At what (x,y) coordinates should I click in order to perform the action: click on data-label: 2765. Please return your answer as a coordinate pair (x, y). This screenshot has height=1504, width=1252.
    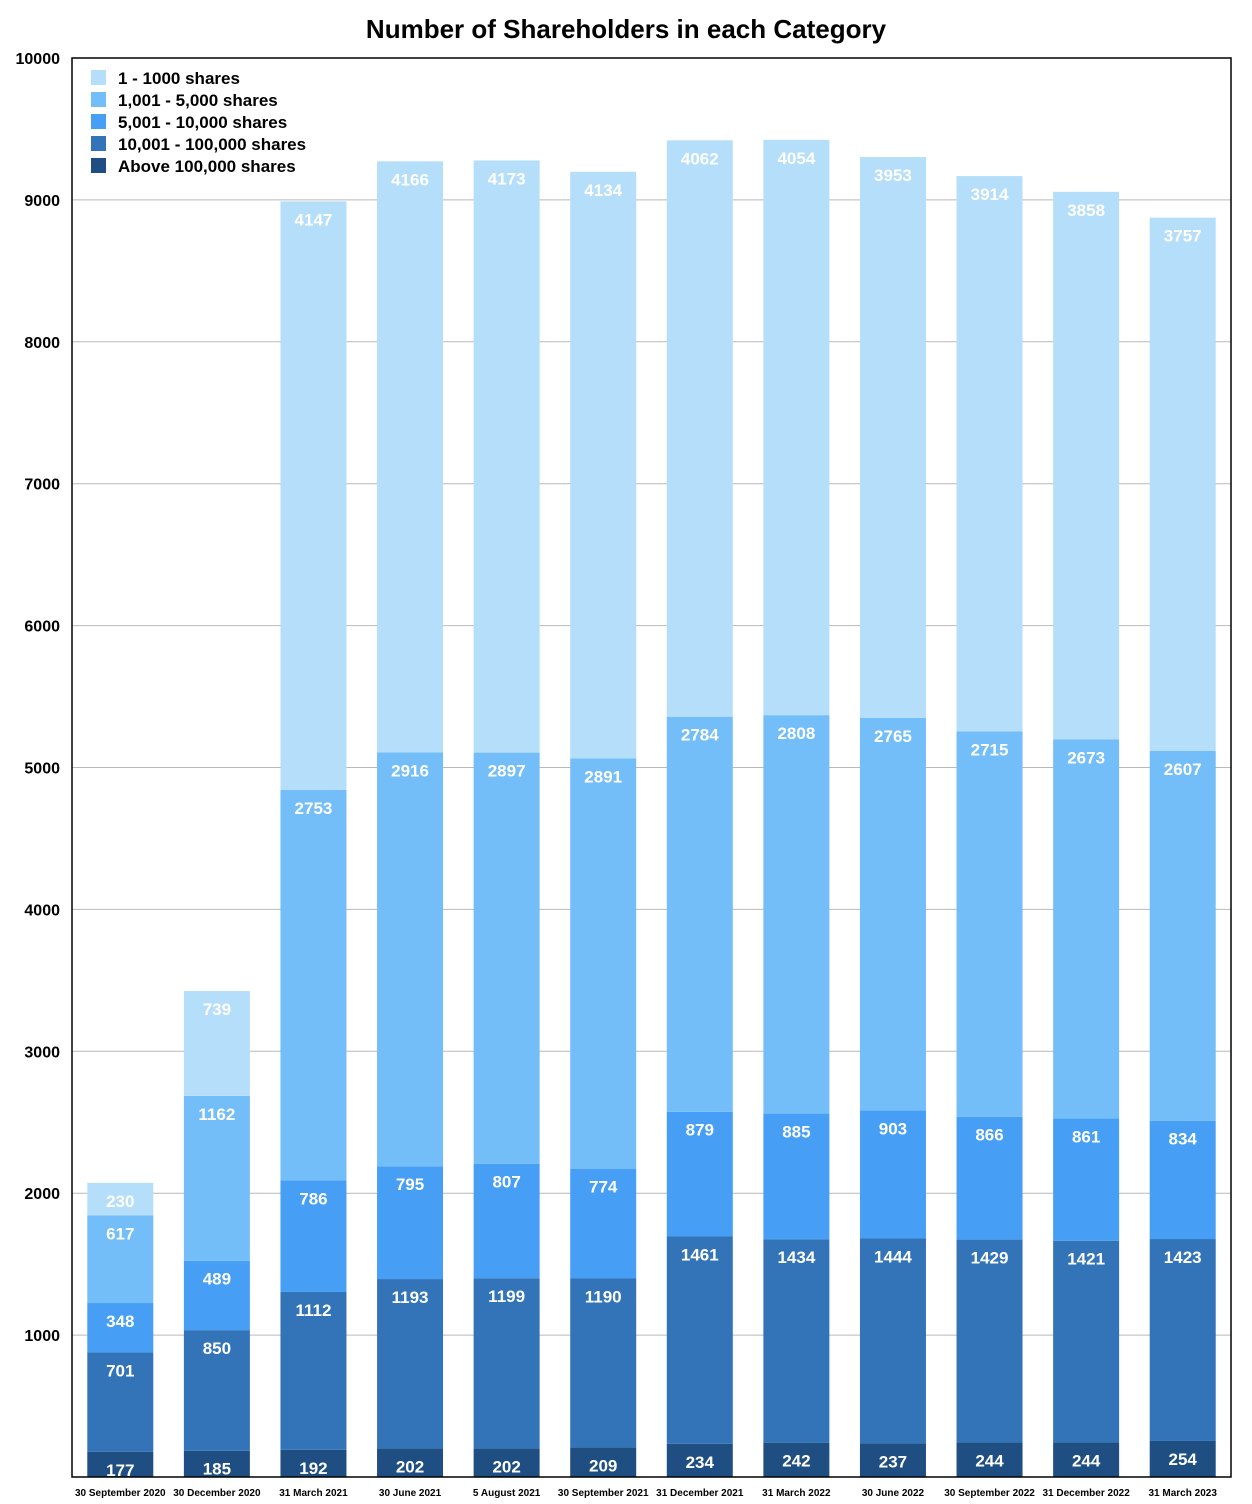
    Looking at the image, I should click on (893, 736).